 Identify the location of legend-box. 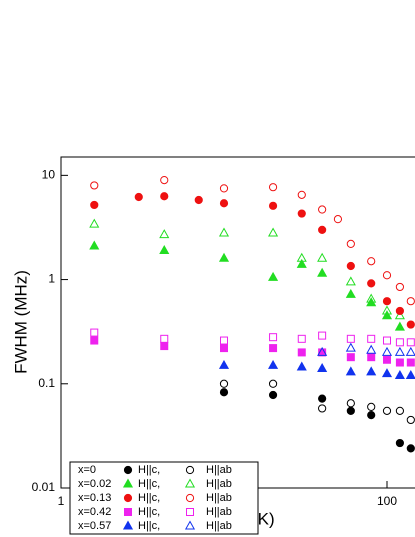
(164, 498).